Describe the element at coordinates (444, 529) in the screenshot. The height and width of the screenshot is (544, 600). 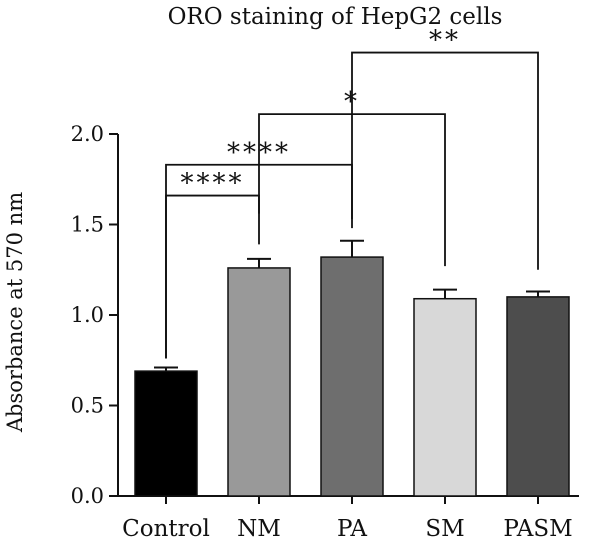
I see `x-tick-label: SM` at that location.